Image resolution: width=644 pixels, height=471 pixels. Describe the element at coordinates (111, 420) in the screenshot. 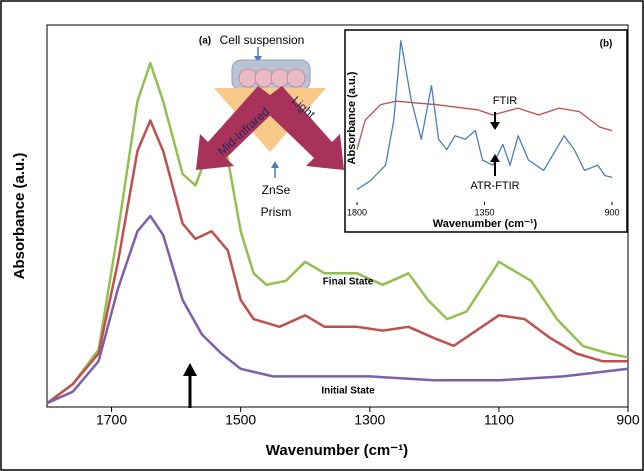

I see `x-tick-label: 1700` at that location.